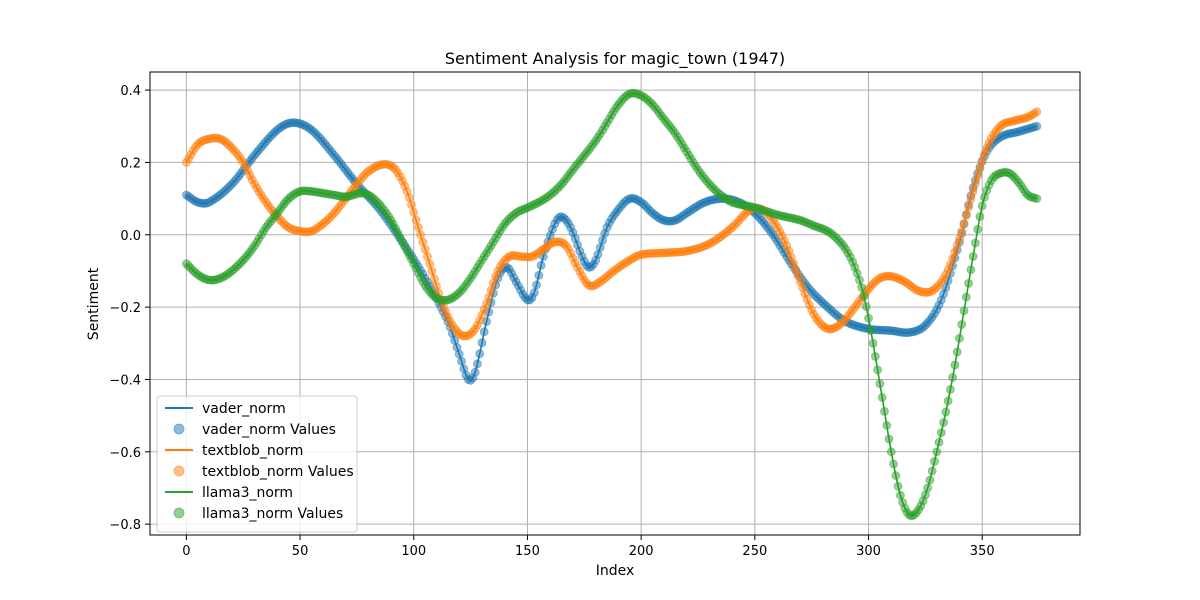 This screenshot has height=600, width=1200. I want to click on legend-entry-label: textblob_norm Values, so click(278, 472).